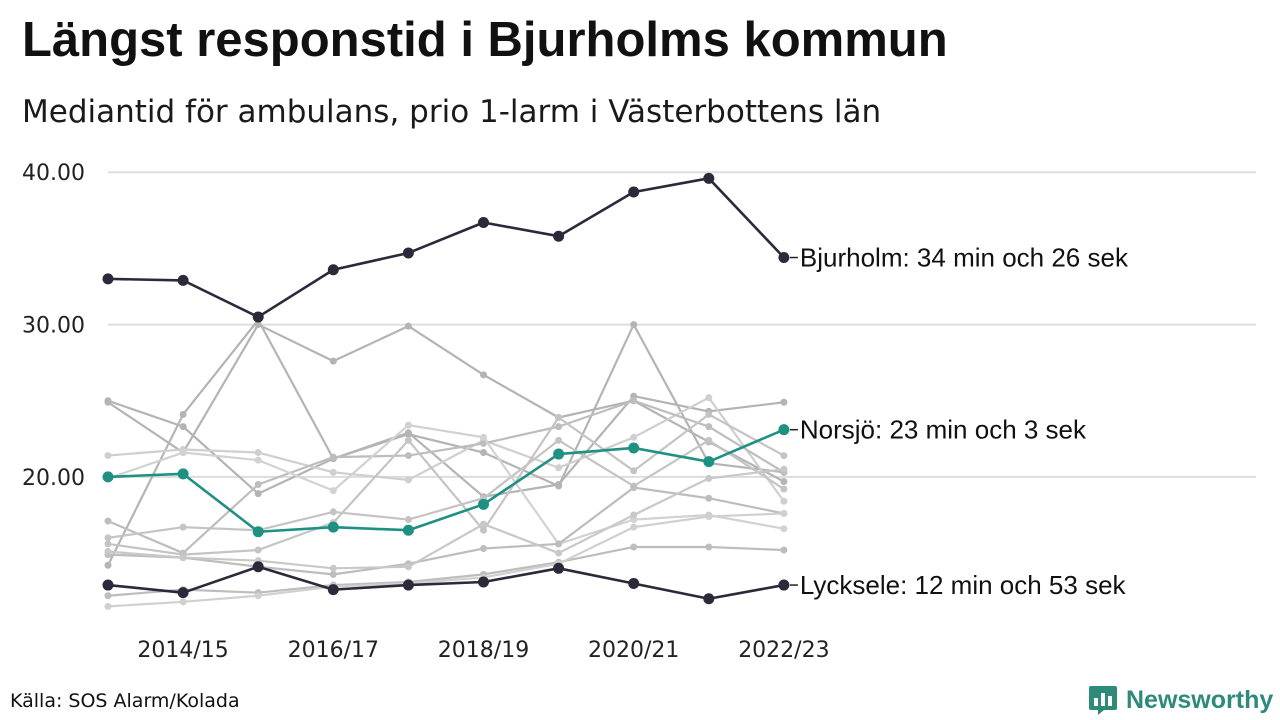 The width and height of the screenshot is (1280, 720). What do you see at coordinates (963, 585) in the screenshot?
I see `series-label: Lycksele: 12 min och 53 sek` at bounding box center [963, 585].